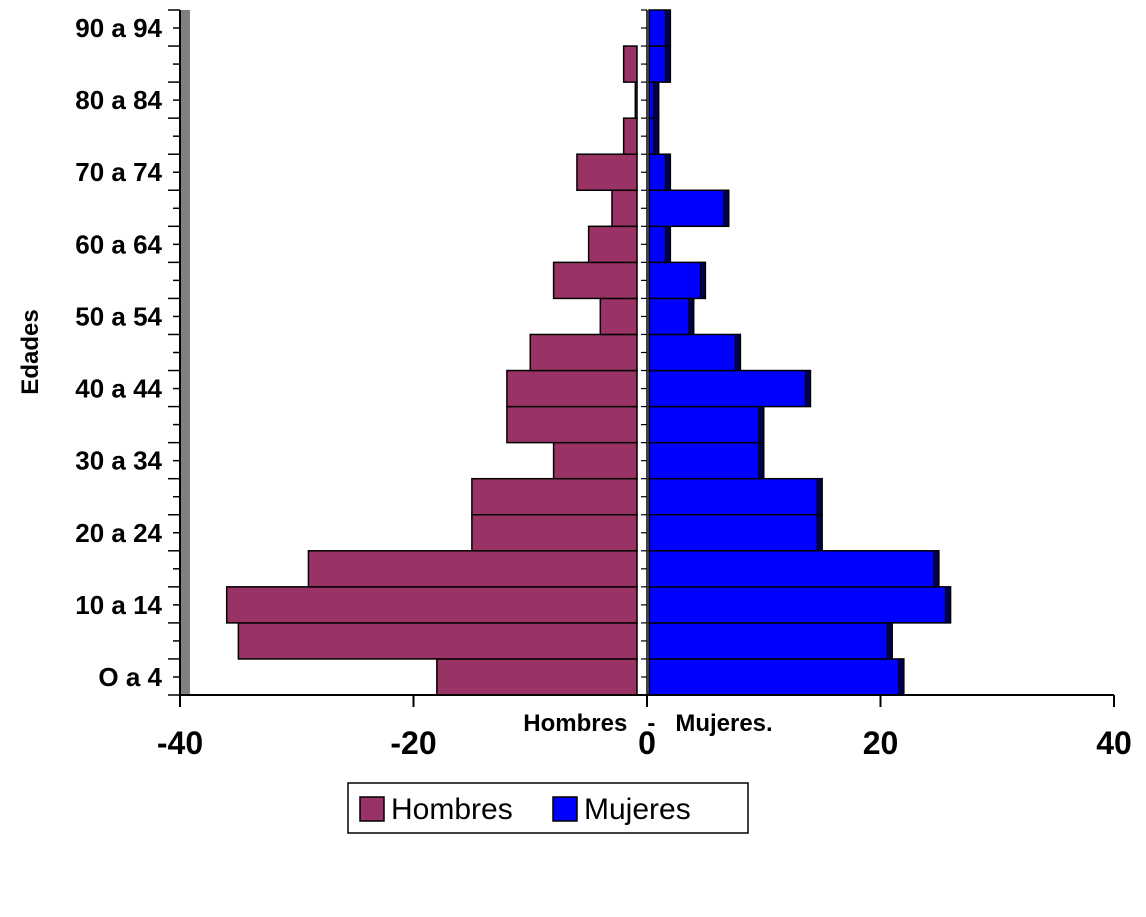 Image resolution: width=1146 pixels, height=917 pixels. What do you see at coordinates (118, 100) in the screenshot?
I see `y-tick-label-8: 80 a 84` at bounding box center [118, 100].